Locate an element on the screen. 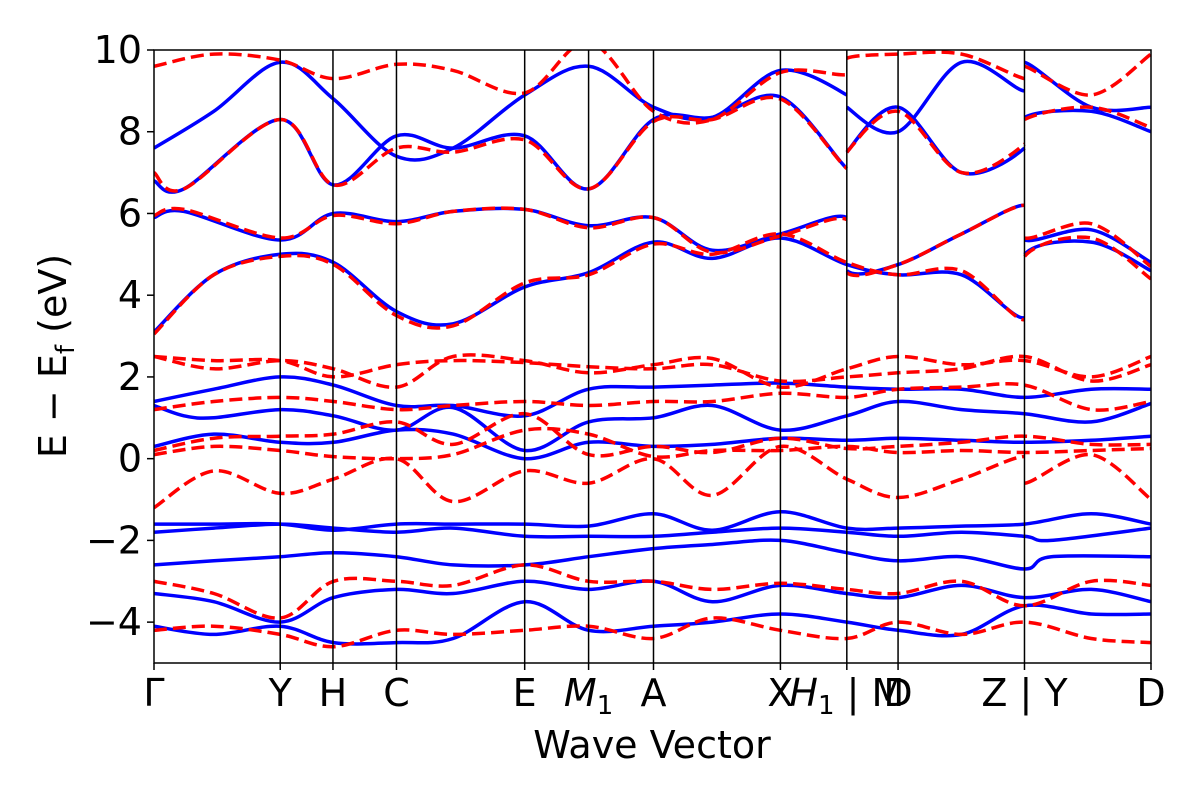 This screenshot has width=1200, height=800. x-tick-label: Γ is located at coordinates (153, 693).